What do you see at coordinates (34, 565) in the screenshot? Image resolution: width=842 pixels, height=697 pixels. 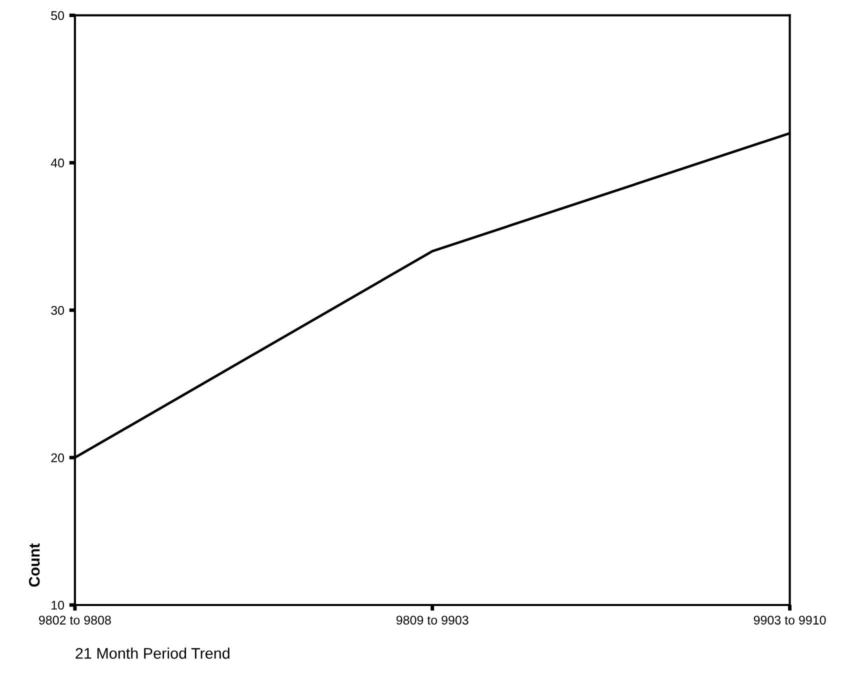 I see `y-axis-title: Count` at bounding box center [34, 565].